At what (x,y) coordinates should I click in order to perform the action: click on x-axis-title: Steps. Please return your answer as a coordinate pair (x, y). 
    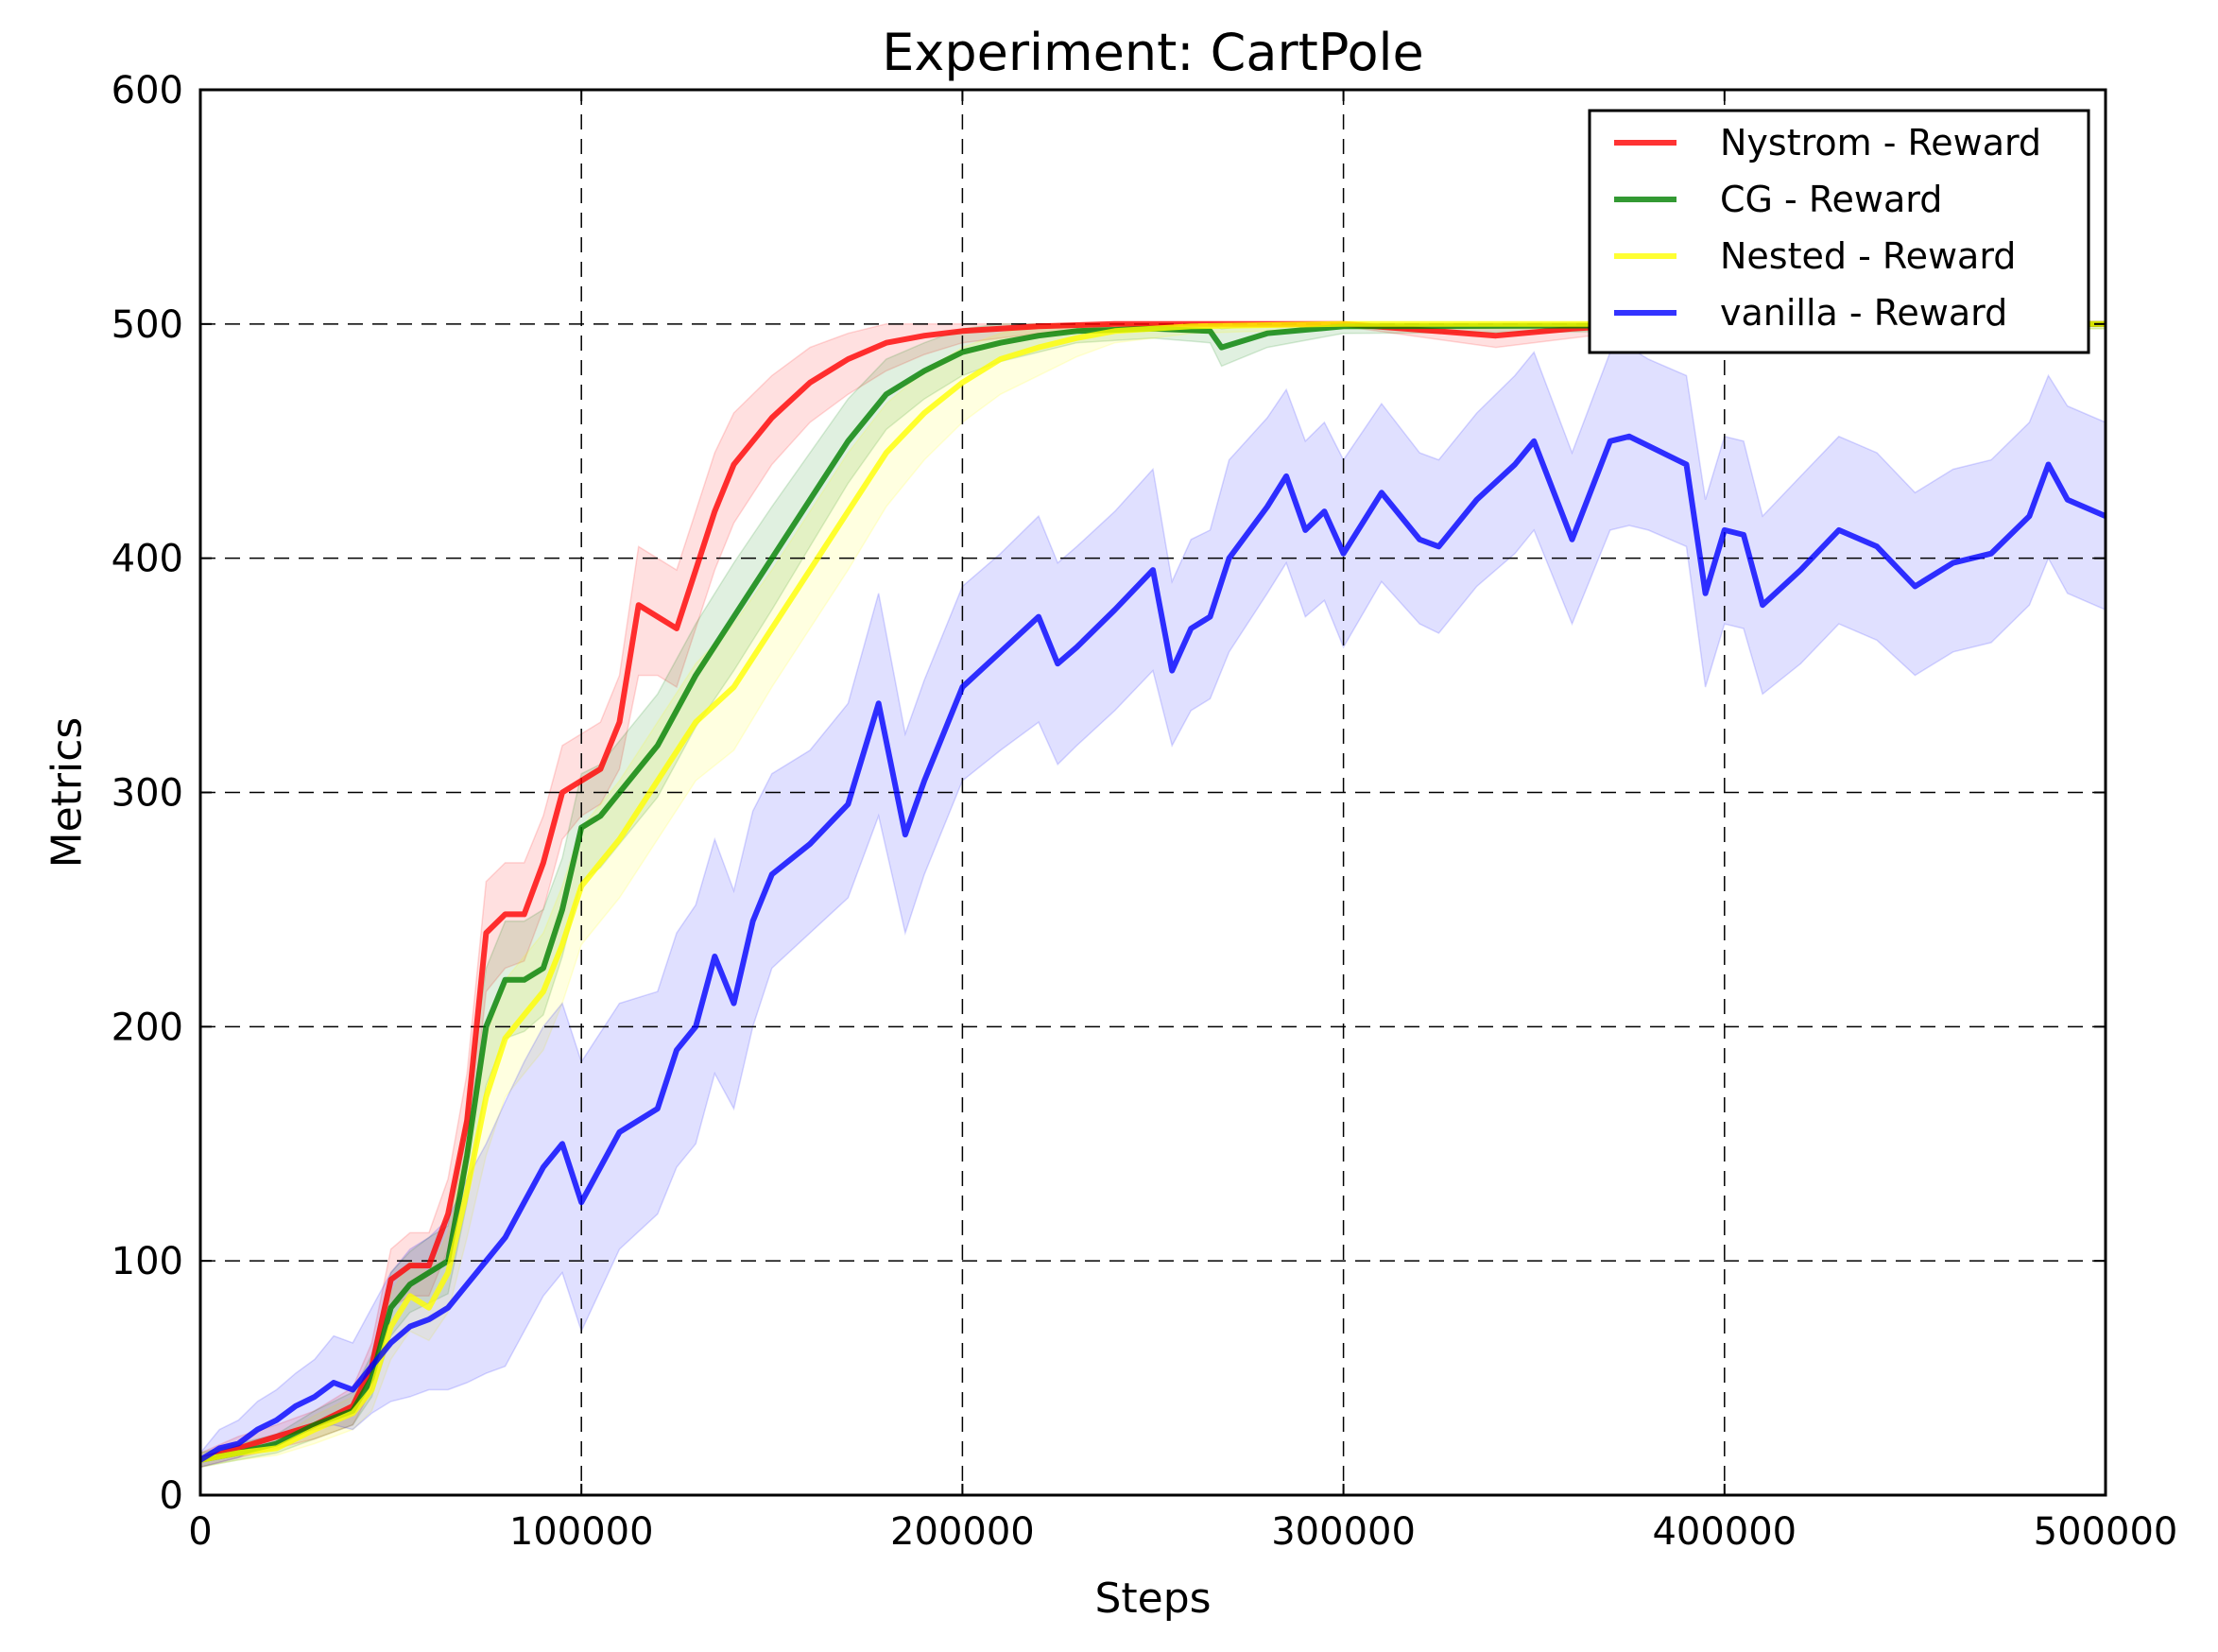
    Looking at the image, I should click on (1152, 1599).